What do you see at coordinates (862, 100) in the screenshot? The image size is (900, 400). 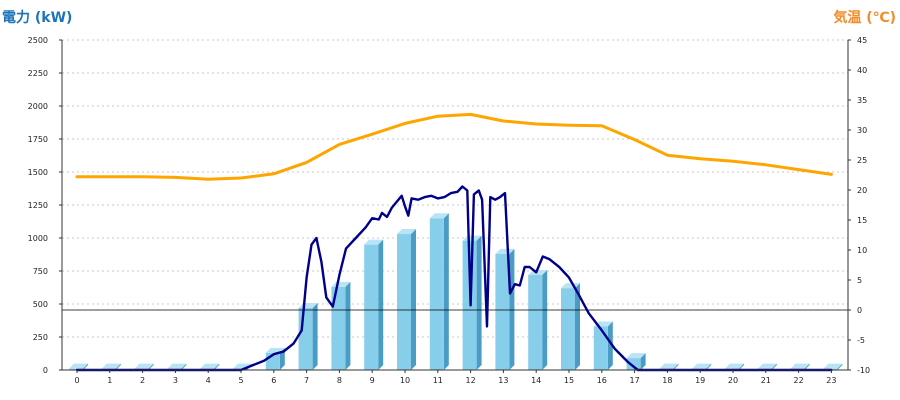 I see `right-tick-label: 35` at bounding box center [862, 100].